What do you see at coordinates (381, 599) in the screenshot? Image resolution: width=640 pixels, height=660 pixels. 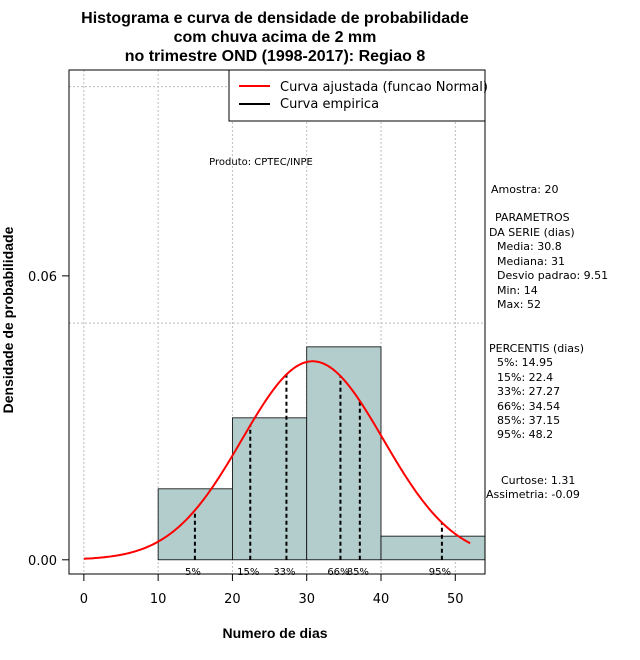 I see `x-tick-label-40: 40` at bounding box center [381, 599].